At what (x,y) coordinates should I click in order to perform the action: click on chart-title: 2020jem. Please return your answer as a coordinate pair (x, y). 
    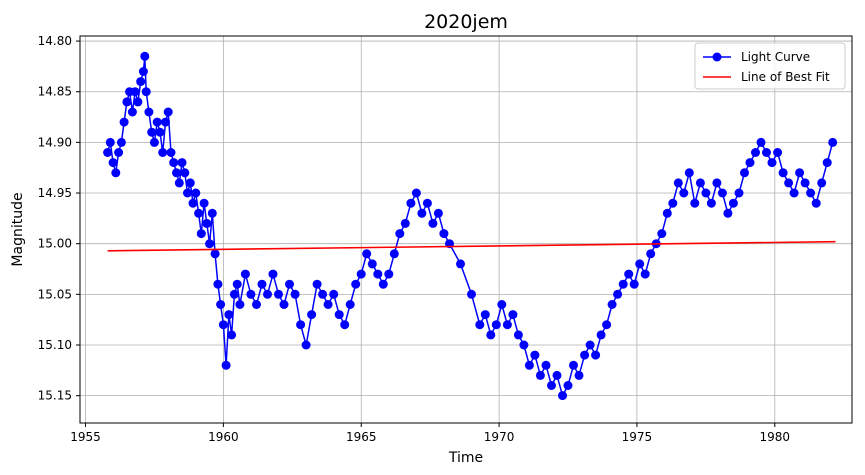
    Looking at the image, I should click on (466, 22).